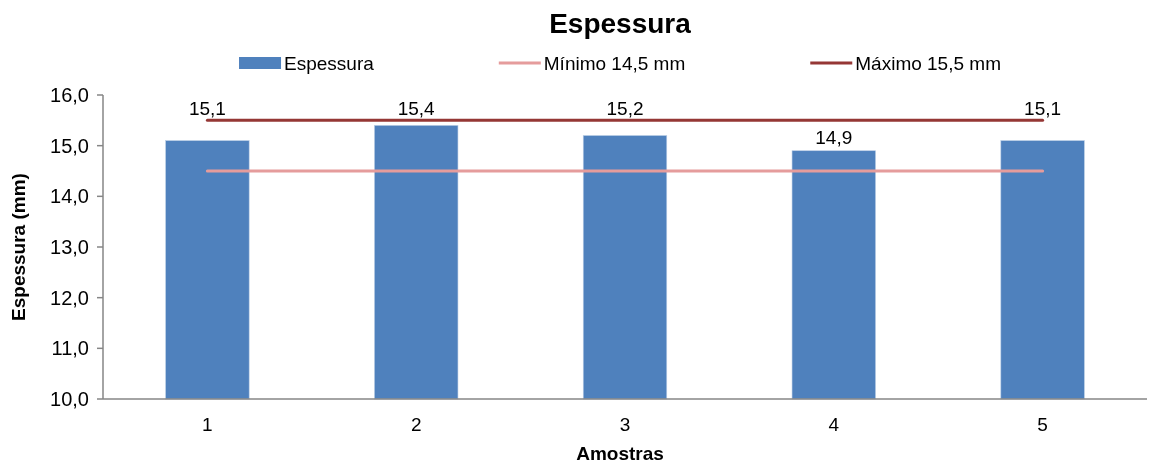  Describe the element at coordinates (625, 109) in the screenshot. I see `data-label: 15,2` at that location.